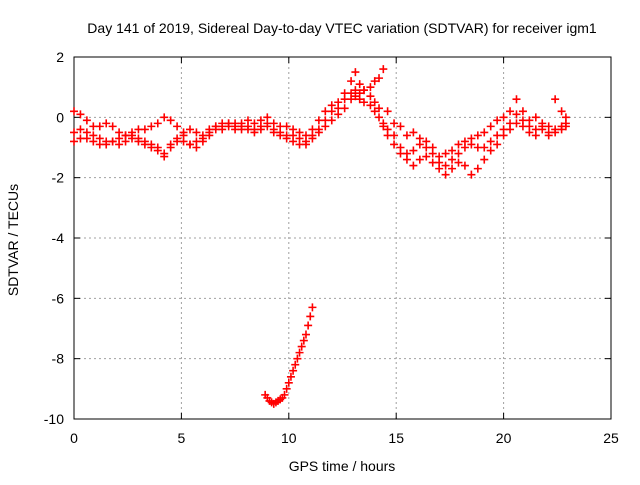 This screenshot has width=640, height=485. What do you see at coordinates (58, 178) in the screenshot?
I see `y-tick-label: -2` at bounding box center [58, 178].